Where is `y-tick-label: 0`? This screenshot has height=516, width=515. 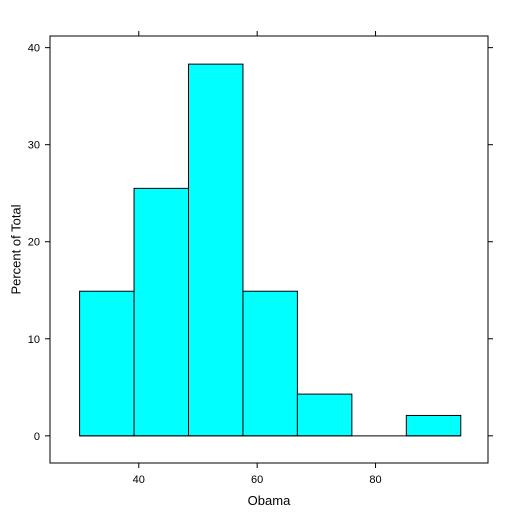
y-tick-label: 0 is located at coordinates (37, 437).